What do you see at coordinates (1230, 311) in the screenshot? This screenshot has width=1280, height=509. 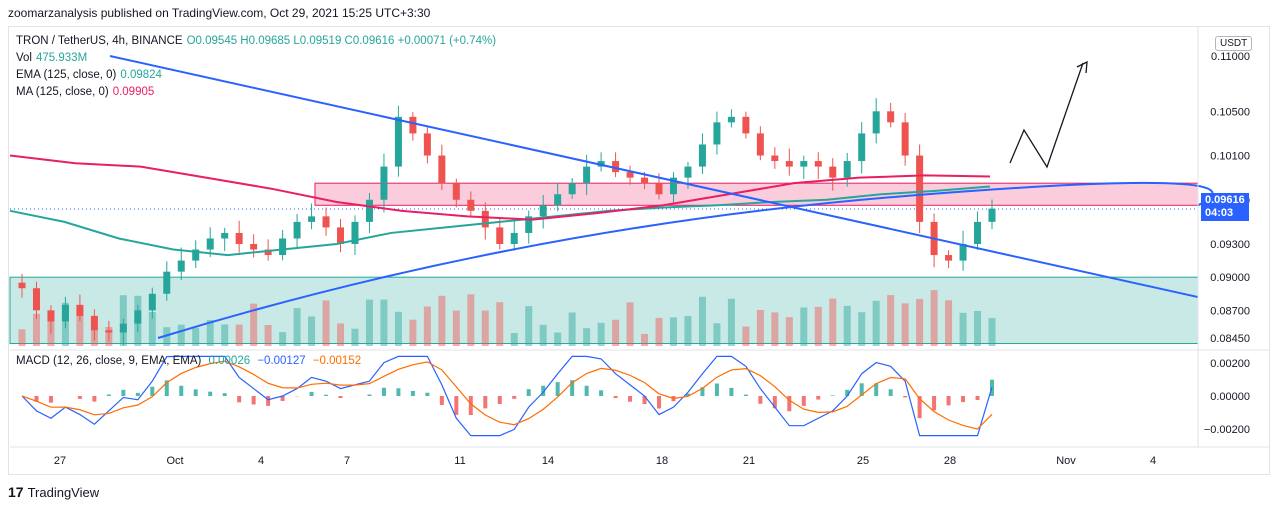 I see `price-tick-label: 0.08700` at bounding box center [1230, 311].